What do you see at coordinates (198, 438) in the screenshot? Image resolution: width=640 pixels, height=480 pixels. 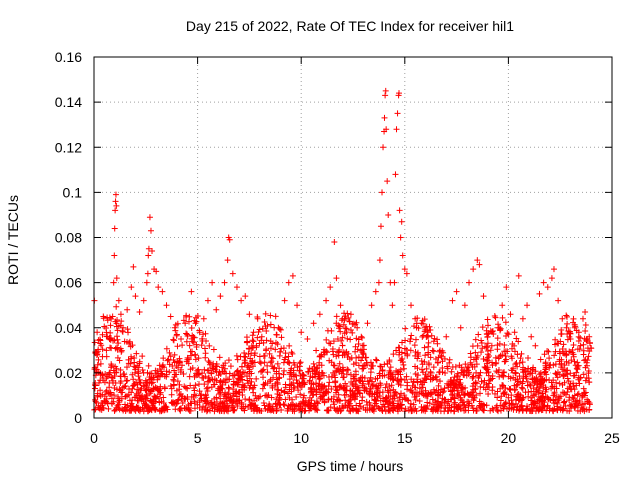 I see `x-tick-label: 5` at bounding box center [198, 438].